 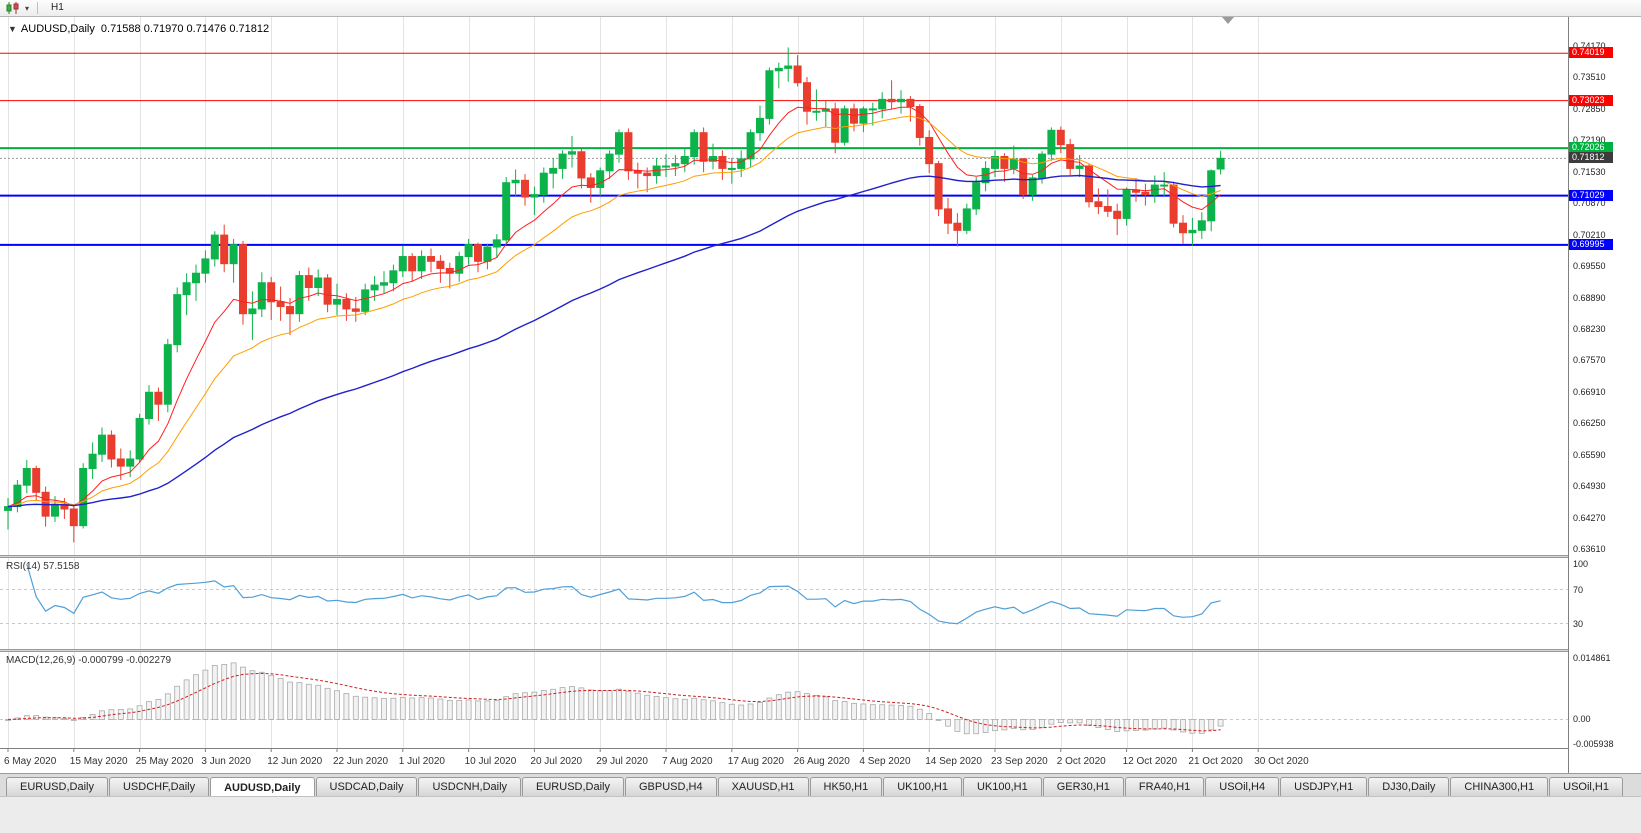 What do you see at coordinates (1324, 786) in the screenshot?
I see `chart-tab-usdjpy-h1: USDJPY,H1` at bounding box center [1324, 786].